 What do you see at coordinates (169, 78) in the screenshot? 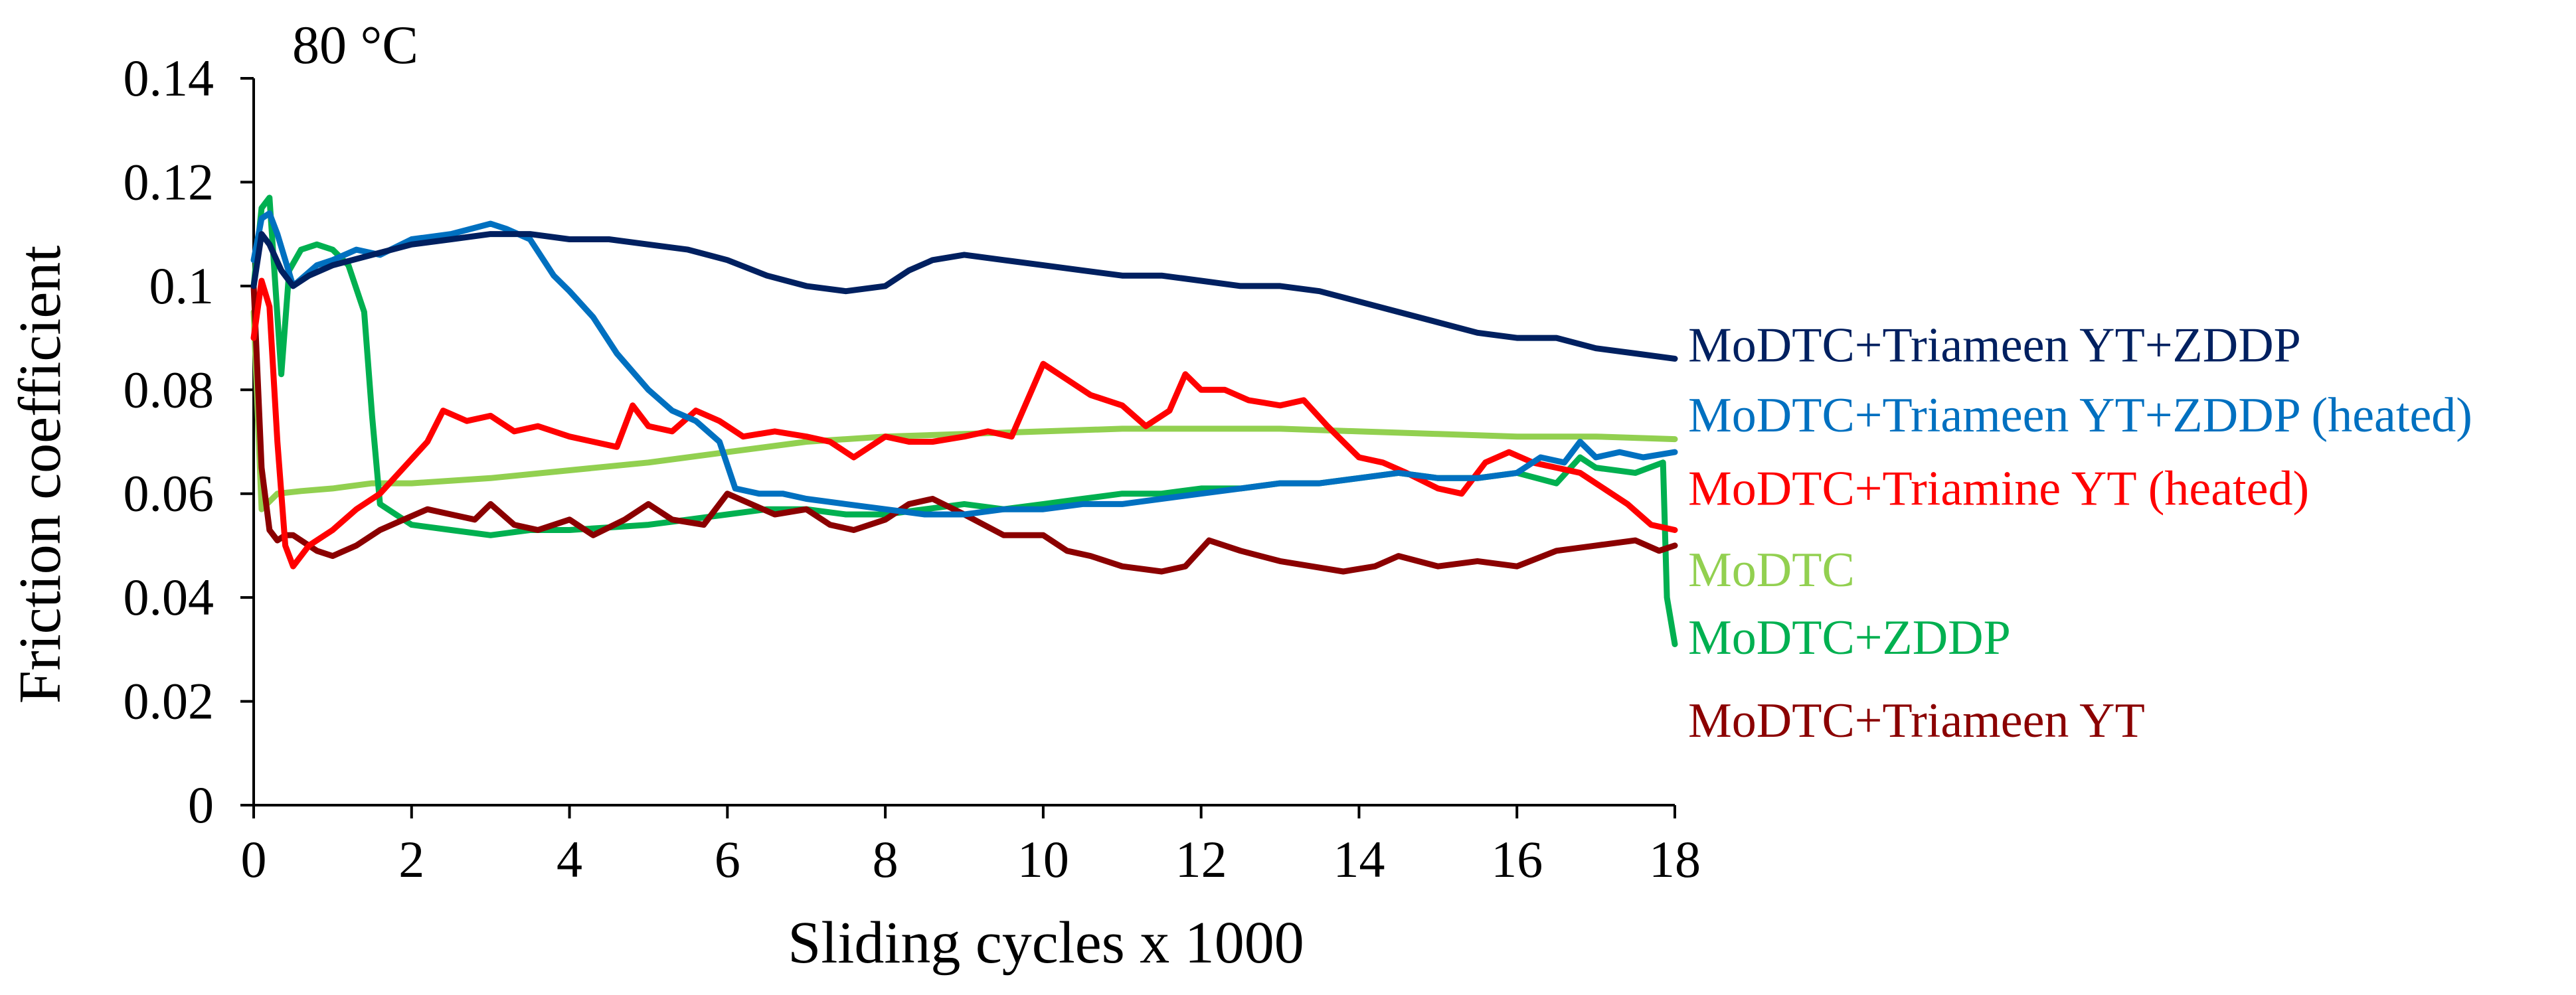
I see `y-tick-label: 0.14` at bounding box center [169, 78].